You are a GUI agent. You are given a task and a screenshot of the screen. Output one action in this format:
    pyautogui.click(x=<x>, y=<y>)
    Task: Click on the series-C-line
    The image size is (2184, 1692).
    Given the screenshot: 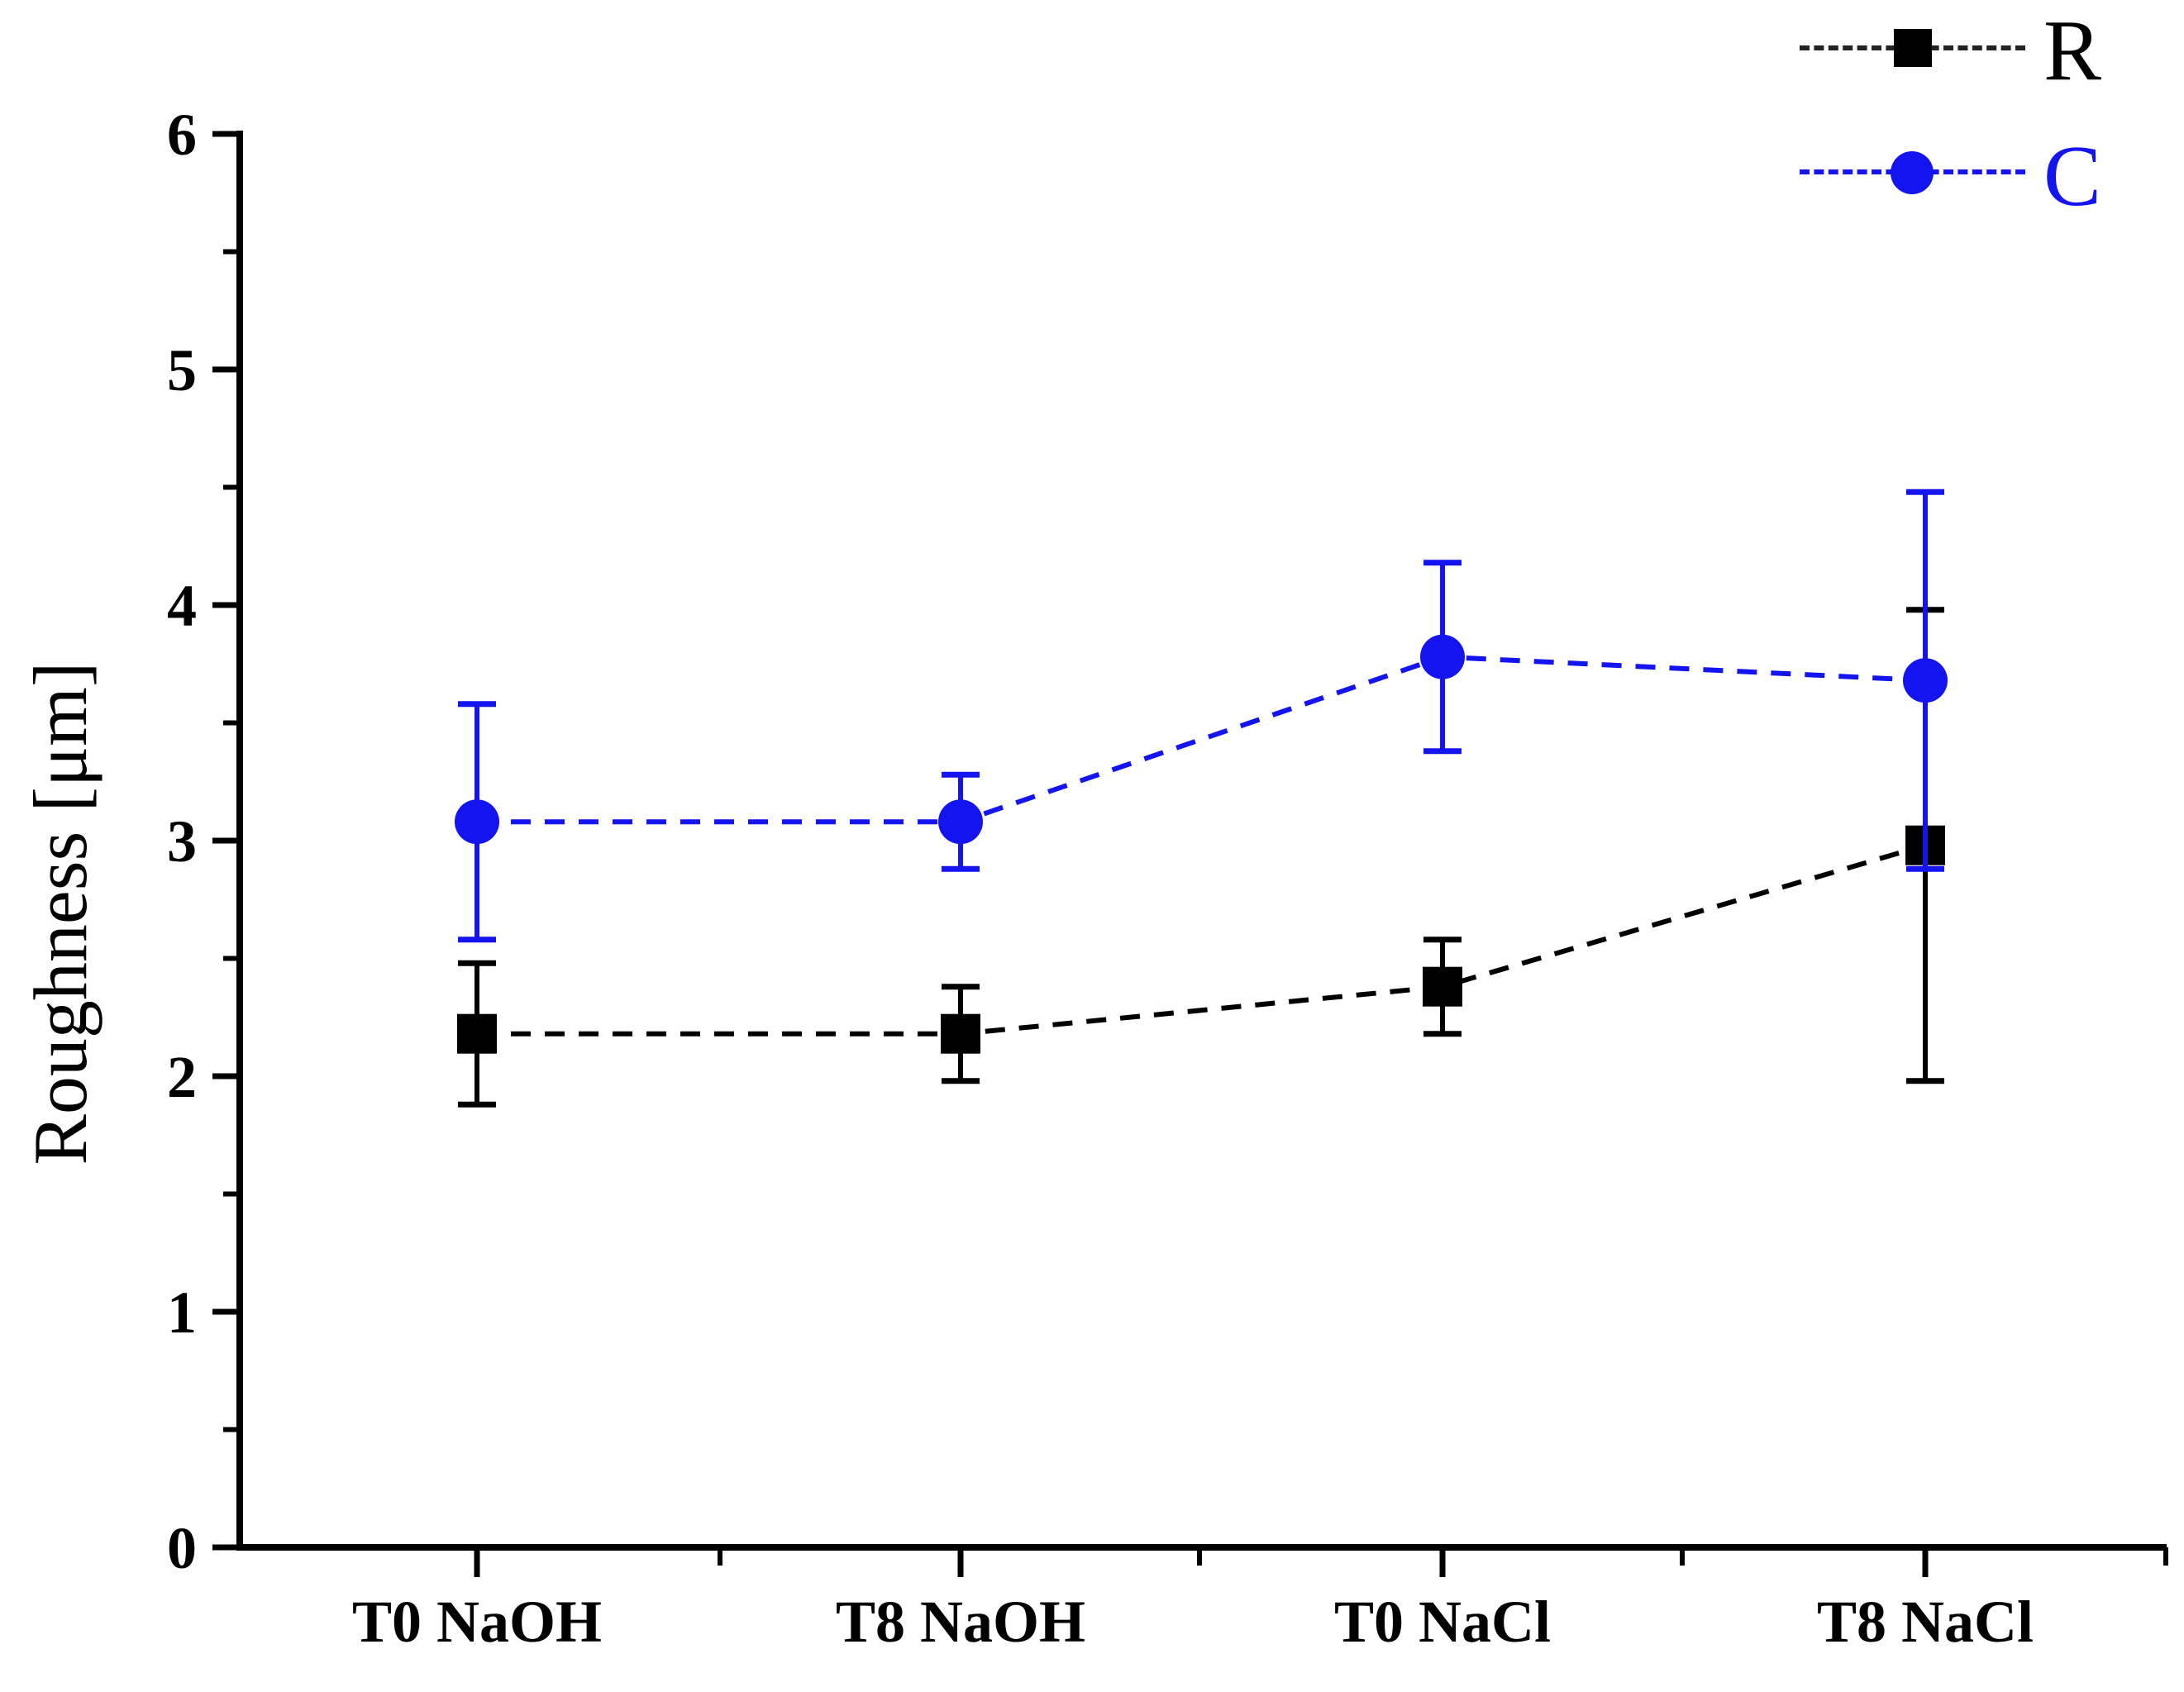 What is the action you would take?
    pyautogui.click(x=1201, y=739)
    